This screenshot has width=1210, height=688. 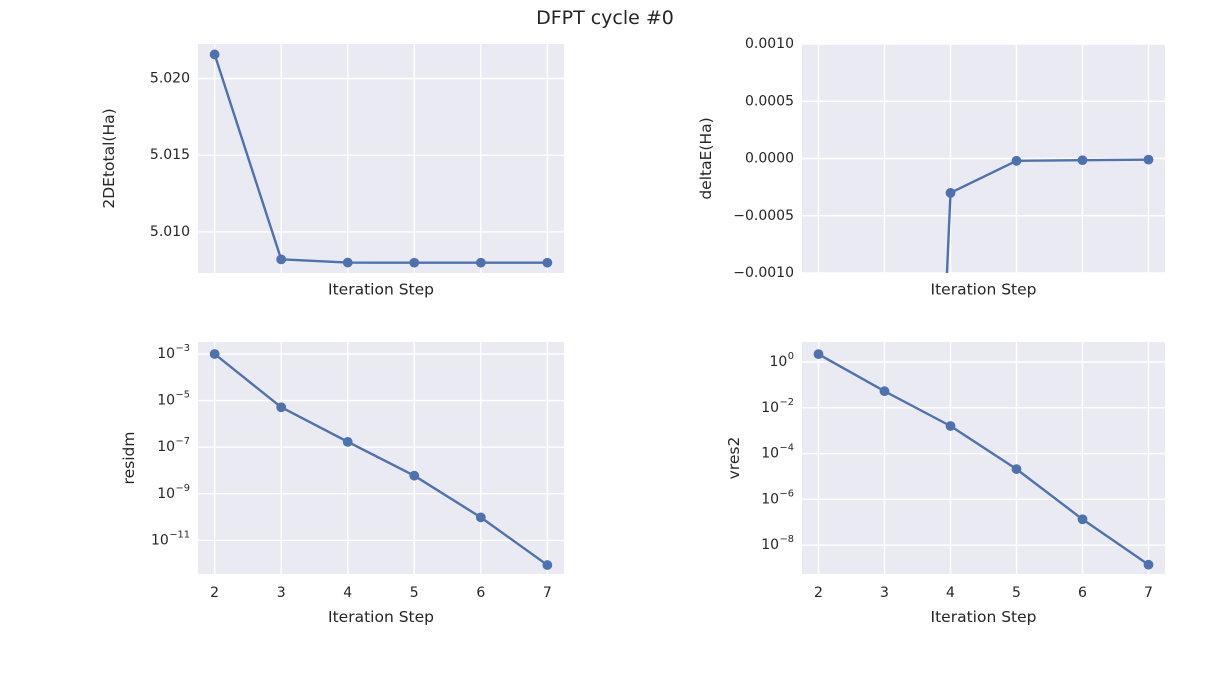 What do you see at coordinates (170, 155) in the screenshot?
I see `y-tick-label: 5.015` at bounding box center [170, 155].